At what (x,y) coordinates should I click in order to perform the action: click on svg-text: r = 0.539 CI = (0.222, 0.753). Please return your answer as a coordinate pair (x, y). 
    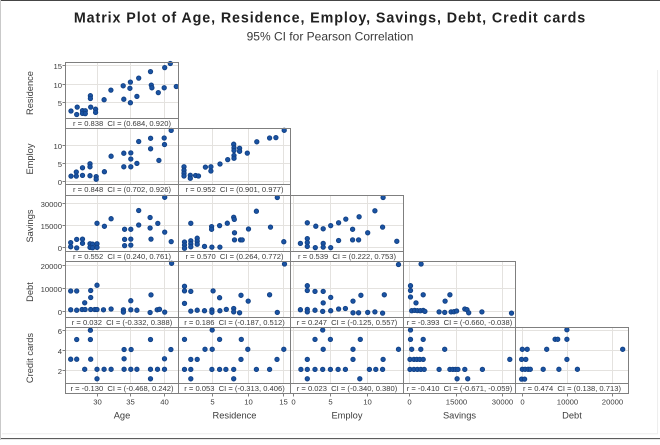
    Looking at the image, I should click on (347, 256).